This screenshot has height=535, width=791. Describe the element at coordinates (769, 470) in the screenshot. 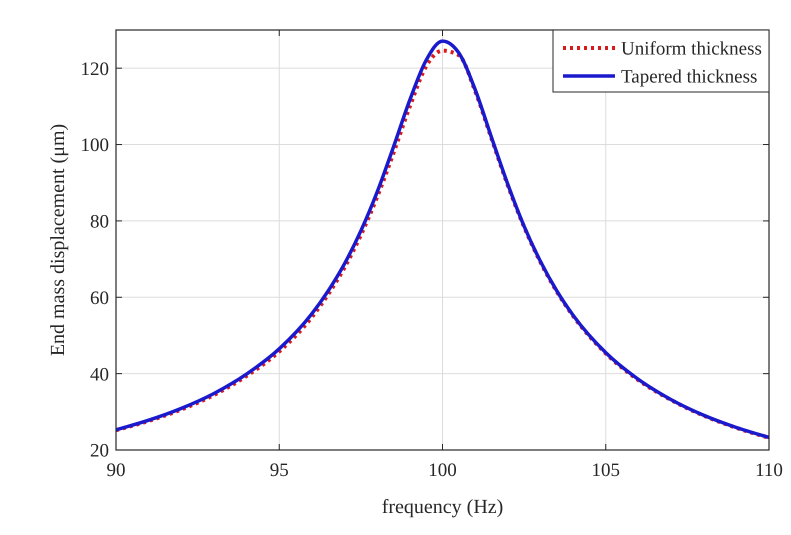

I see `x-tick-label: 110` at that location.